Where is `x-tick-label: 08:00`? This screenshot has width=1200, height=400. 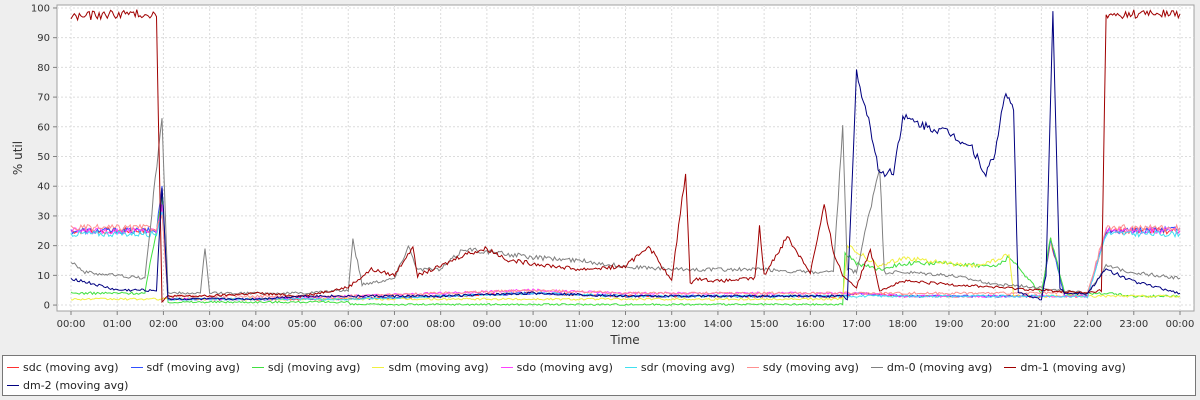
x-tick-label: 08:00 is located at coordinates (440, 324).